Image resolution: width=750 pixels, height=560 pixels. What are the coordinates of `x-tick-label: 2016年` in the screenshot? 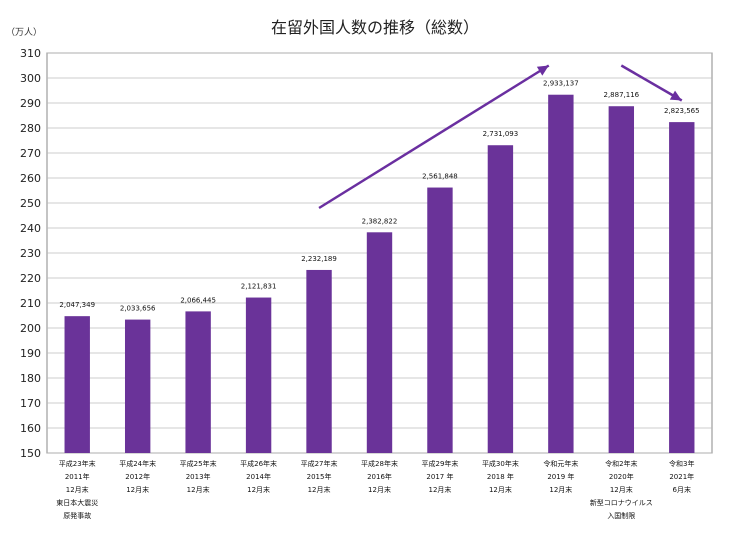 It's located at (379, 476).